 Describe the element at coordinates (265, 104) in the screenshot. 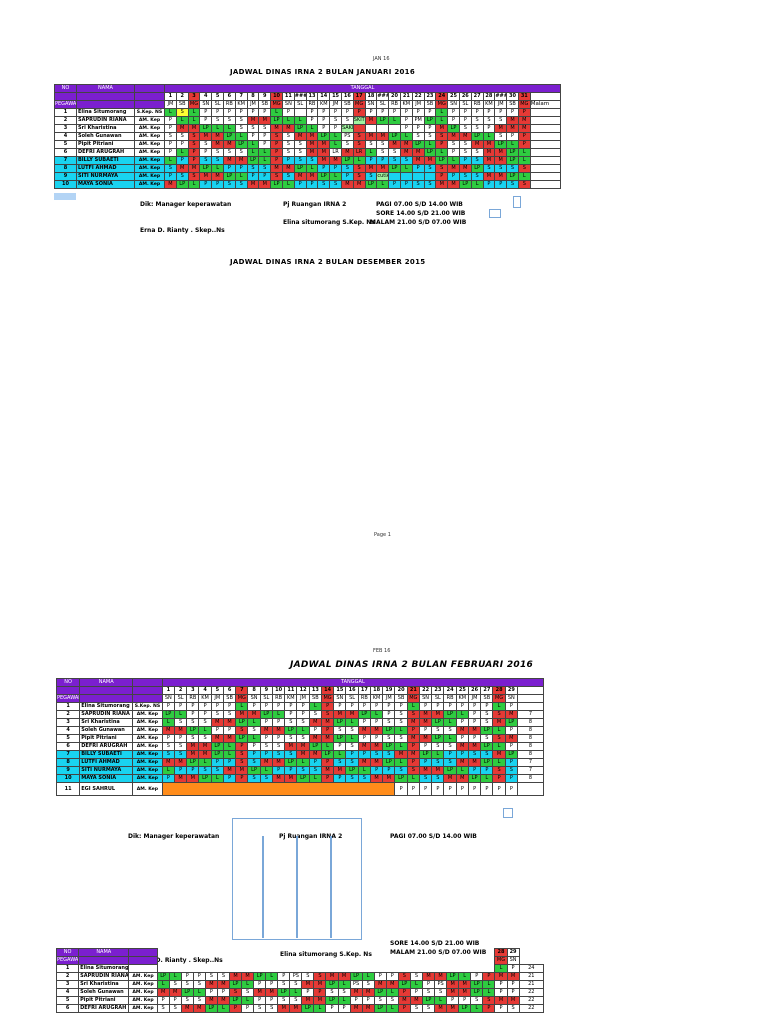

I see `day-name: SB` at that location.